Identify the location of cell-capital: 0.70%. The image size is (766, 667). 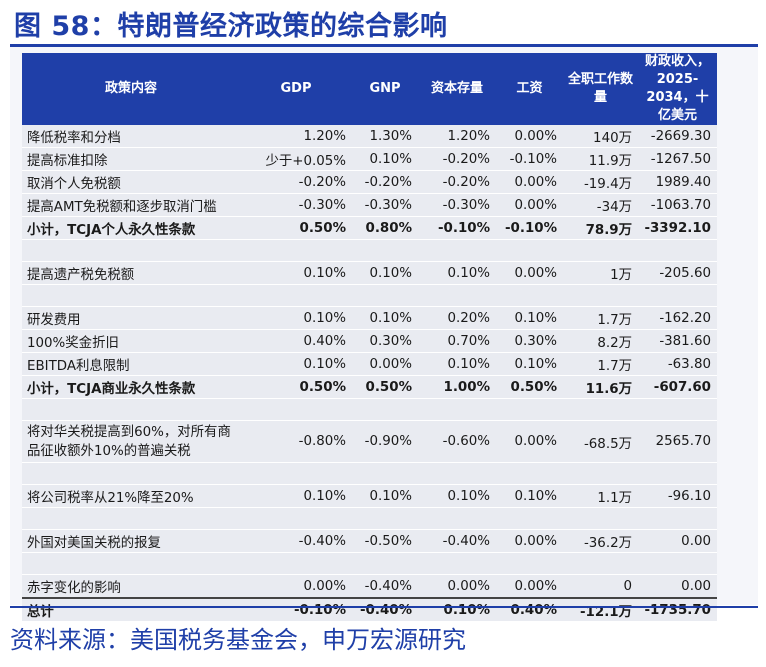
(457, 341).